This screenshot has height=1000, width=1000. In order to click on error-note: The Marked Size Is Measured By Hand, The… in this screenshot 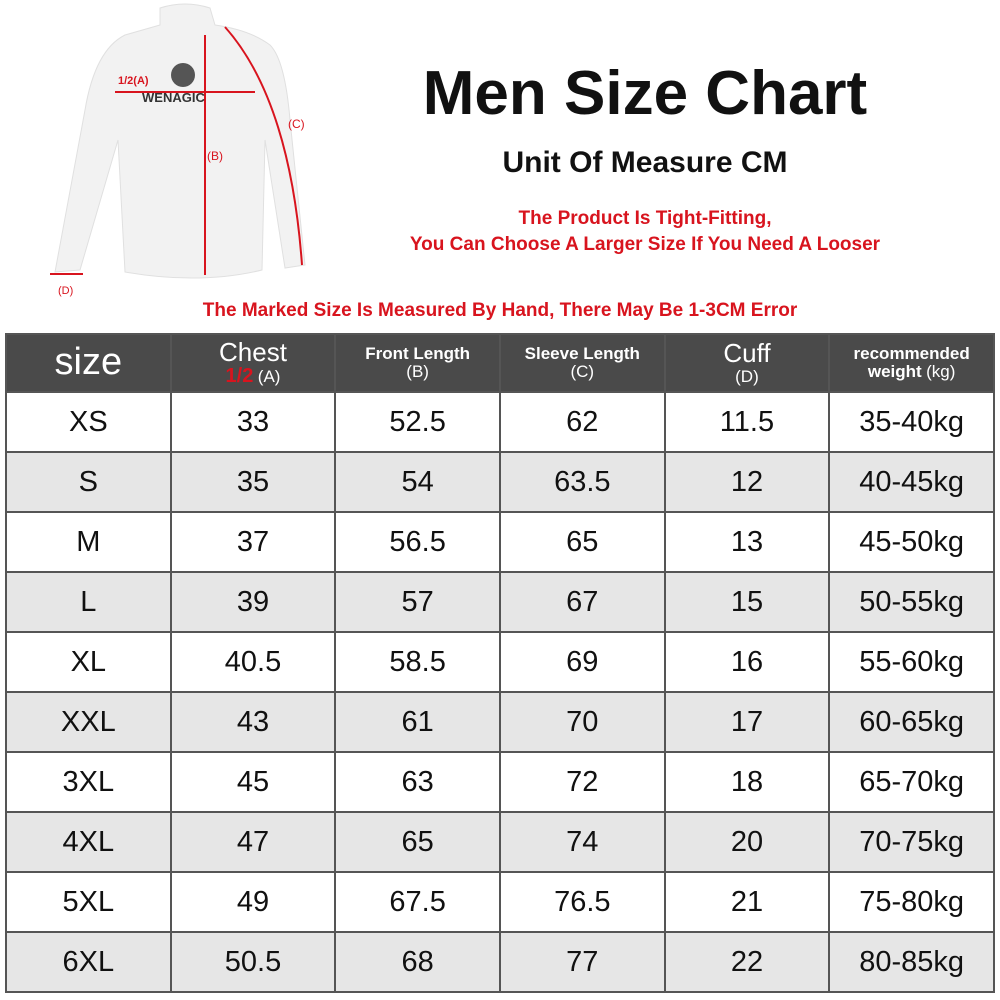, I will do `click(500, 310)`.